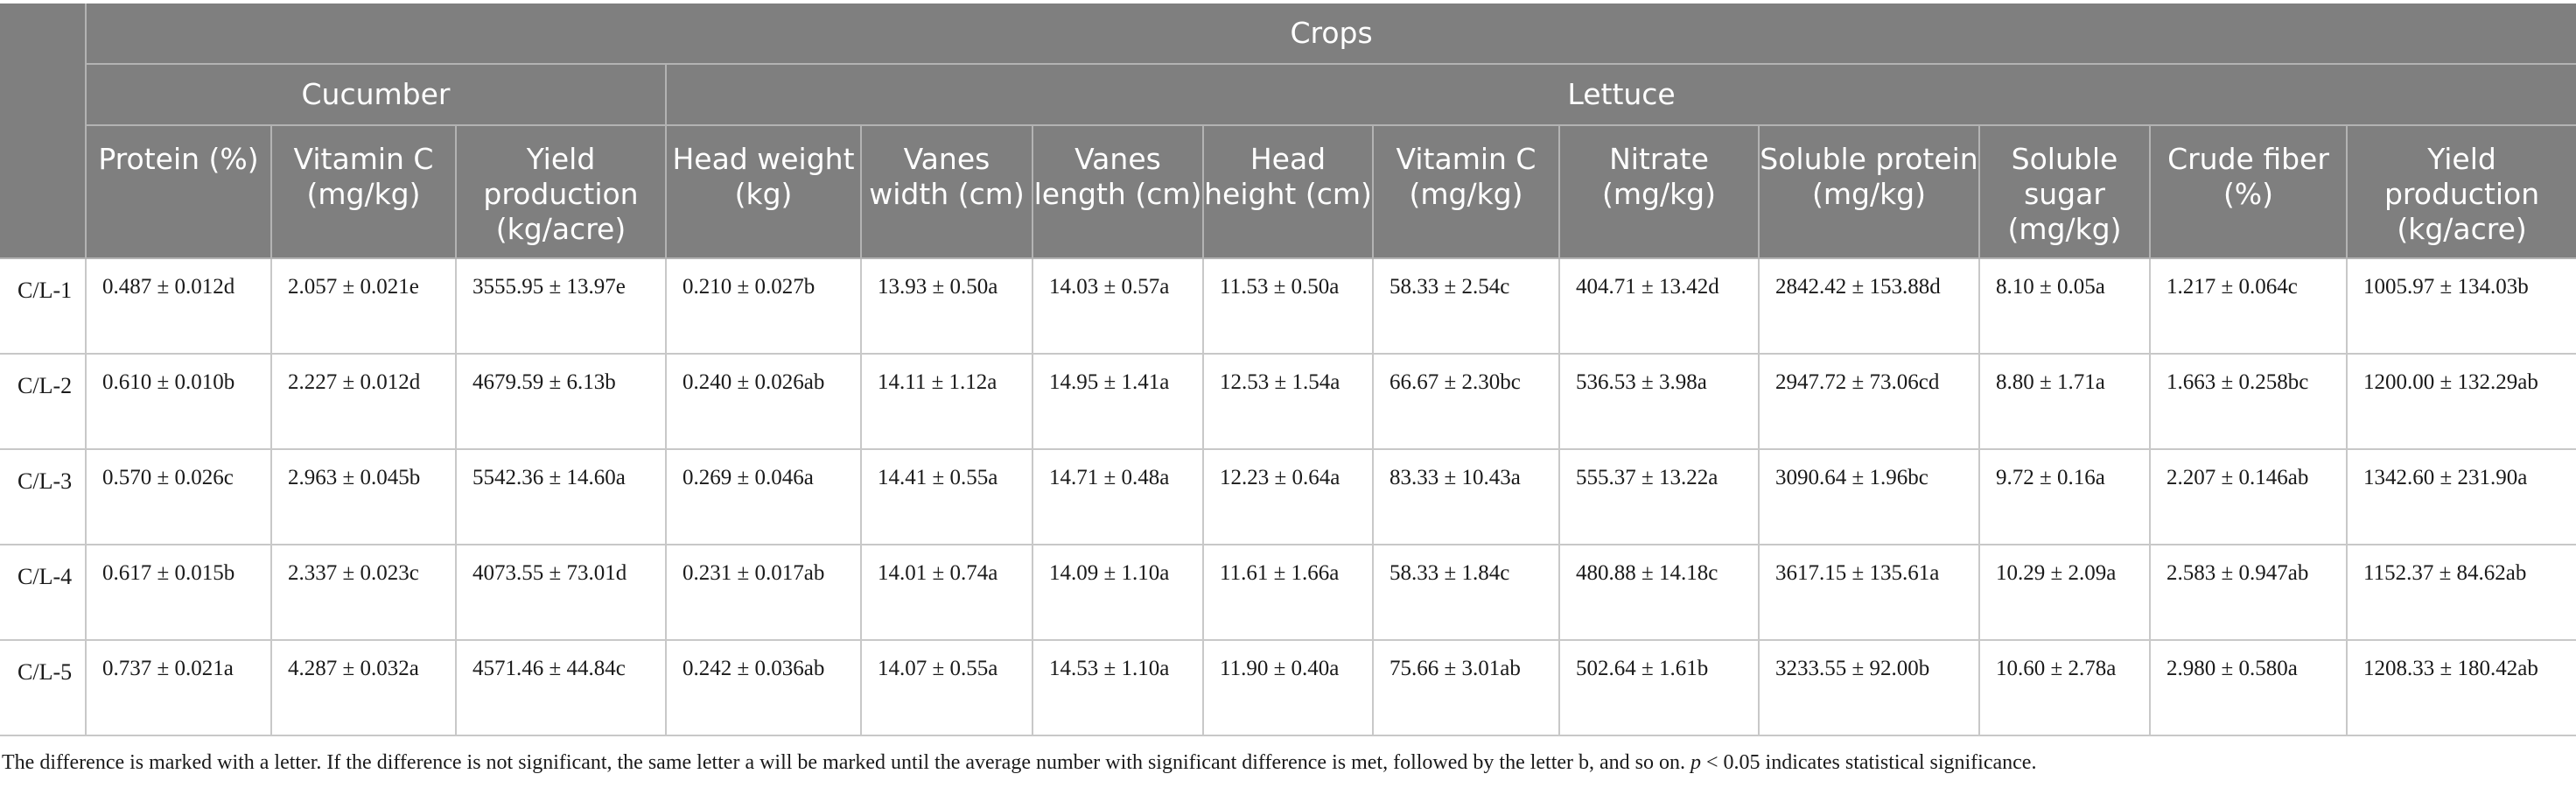 The height and width of the screenshot is (788, 2576). I want to click on table-cell: 58.33 ± 2.54c, so click(1466, 306).